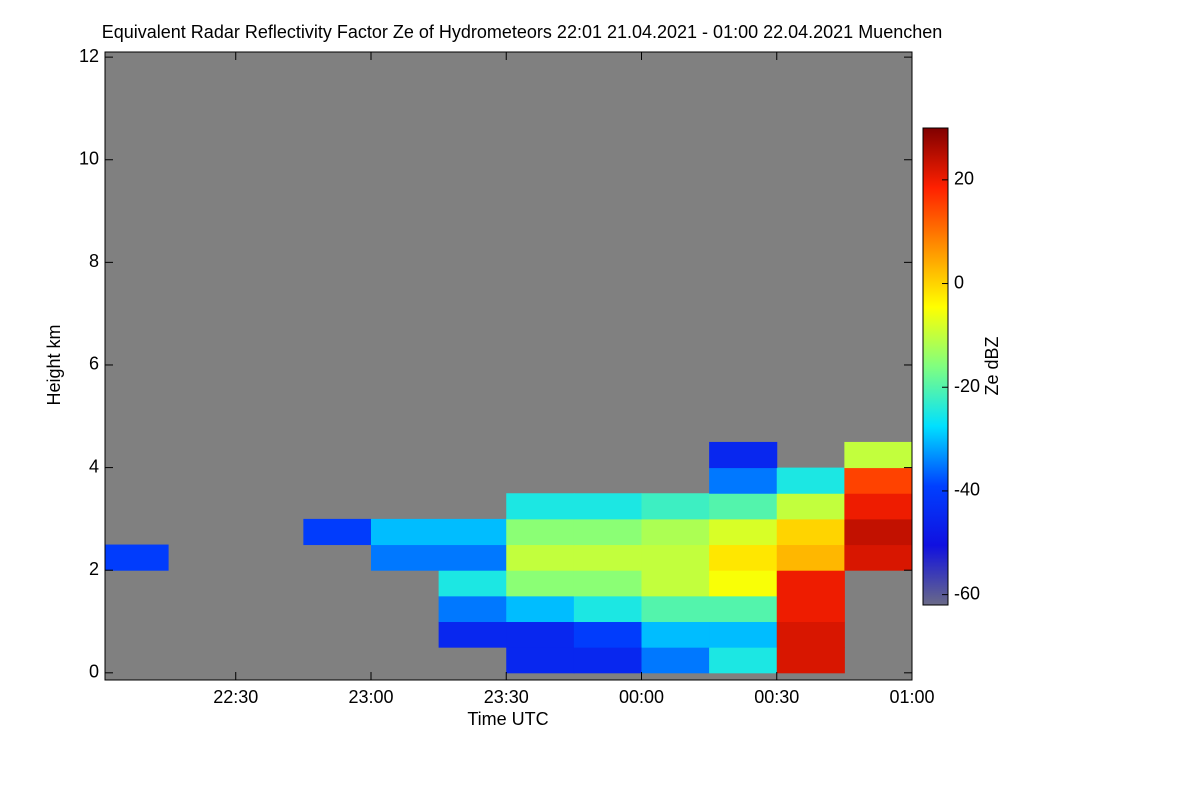 The width and height of the screenshot is (1200, 800). What do you see at coordinates (94, 261) in the screenshot?
I see `y-tick-label: 8` at bounding box center [94, 261].